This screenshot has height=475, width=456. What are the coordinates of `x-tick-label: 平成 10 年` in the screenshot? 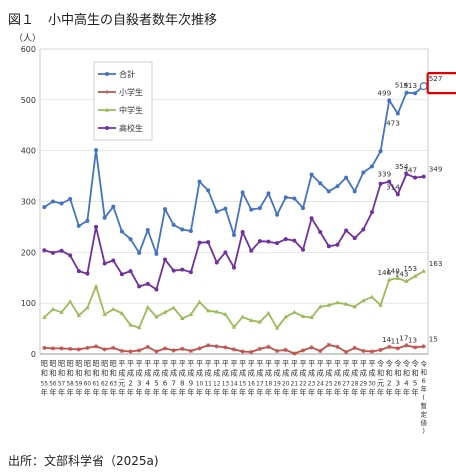 It's located at (200, 378).